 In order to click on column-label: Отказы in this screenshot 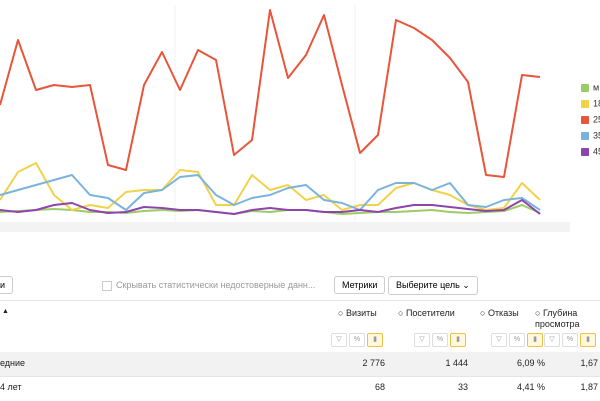, I will do `click(503, 313)`.